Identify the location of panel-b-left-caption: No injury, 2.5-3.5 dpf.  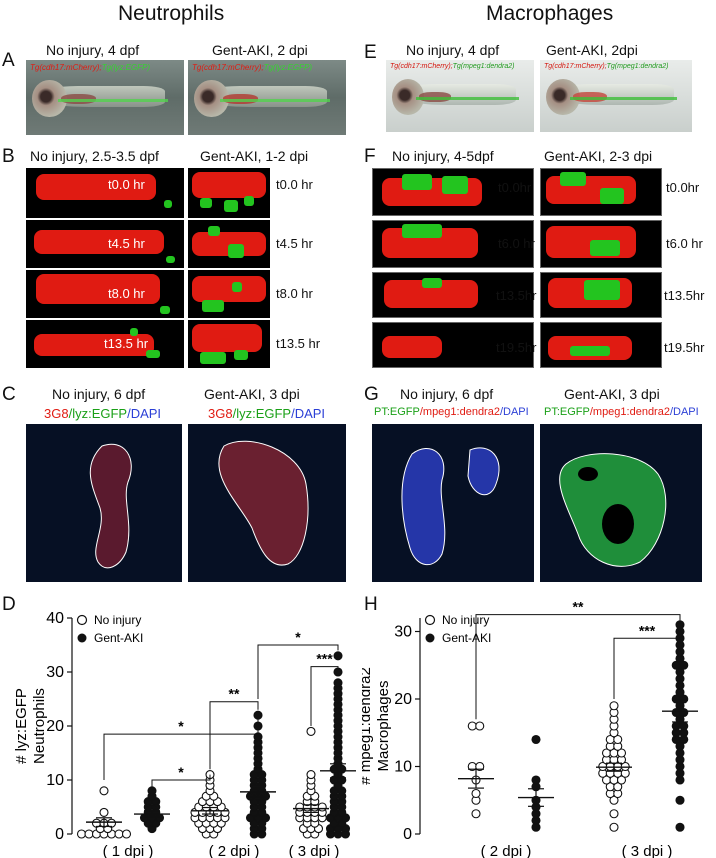
(94, 156).